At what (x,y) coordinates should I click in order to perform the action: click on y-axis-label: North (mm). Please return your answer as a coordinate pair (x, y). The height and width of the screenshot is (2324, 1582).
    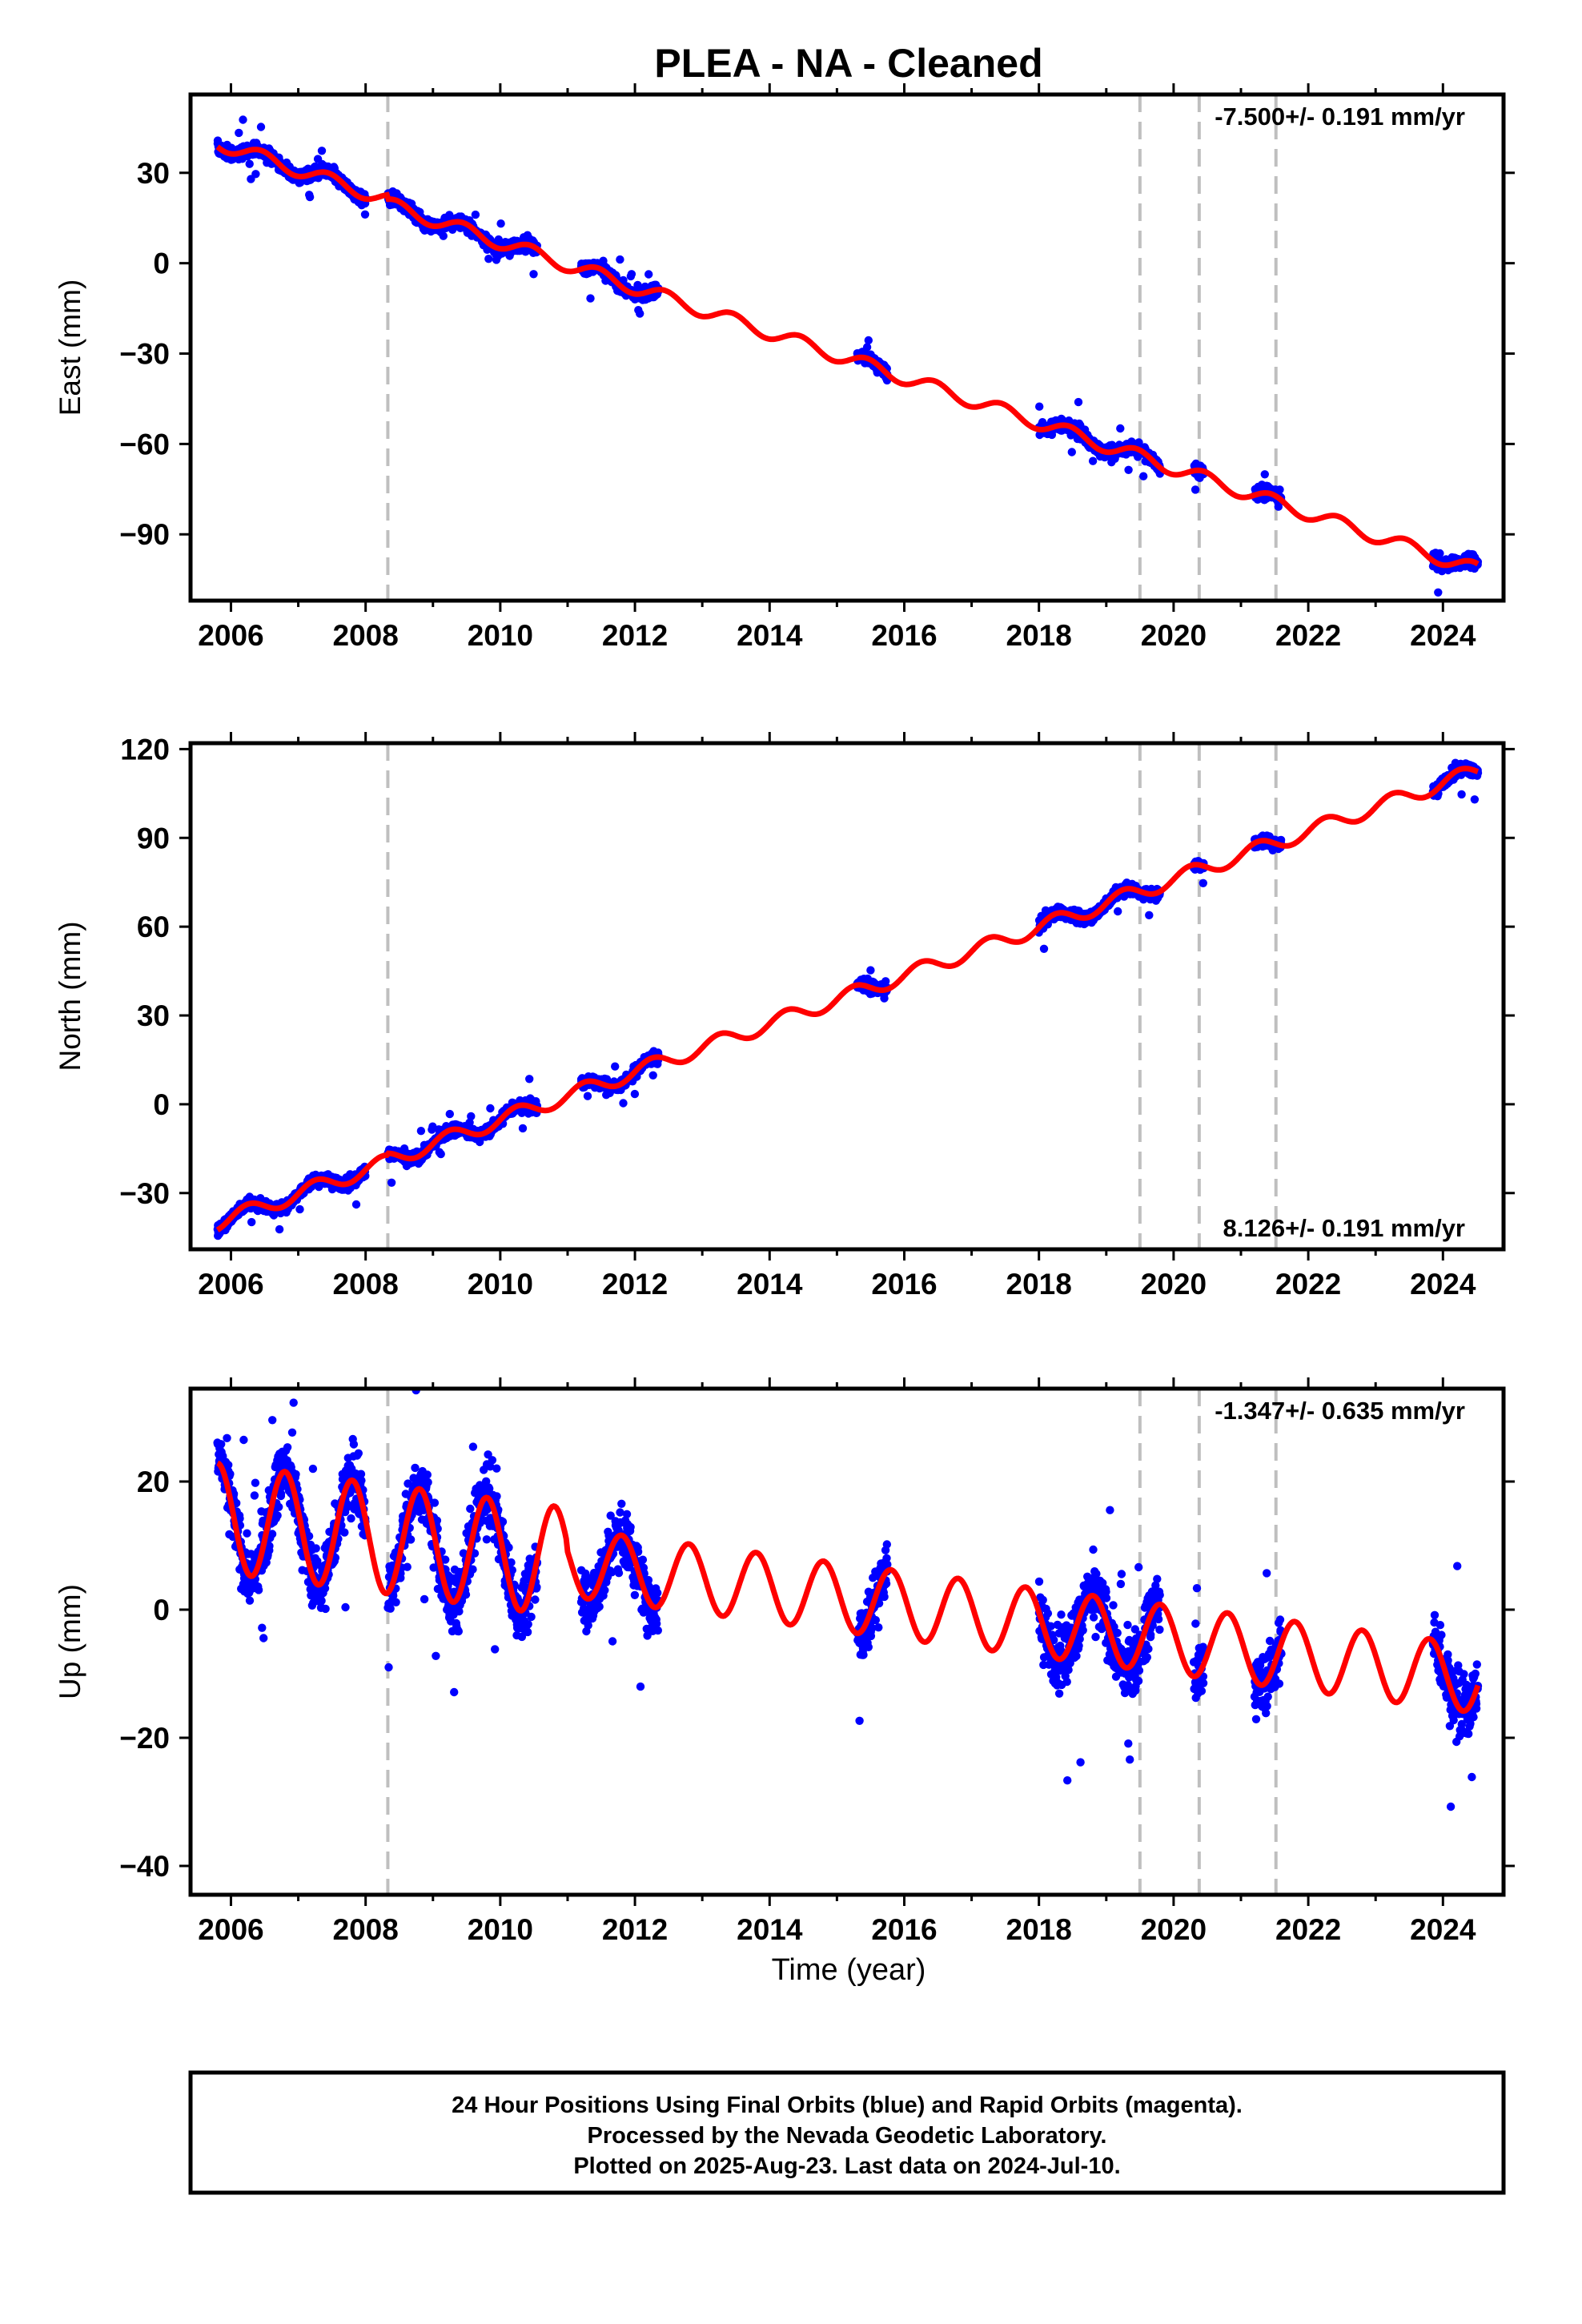
    Looking at the image, I should click on (70, 996).